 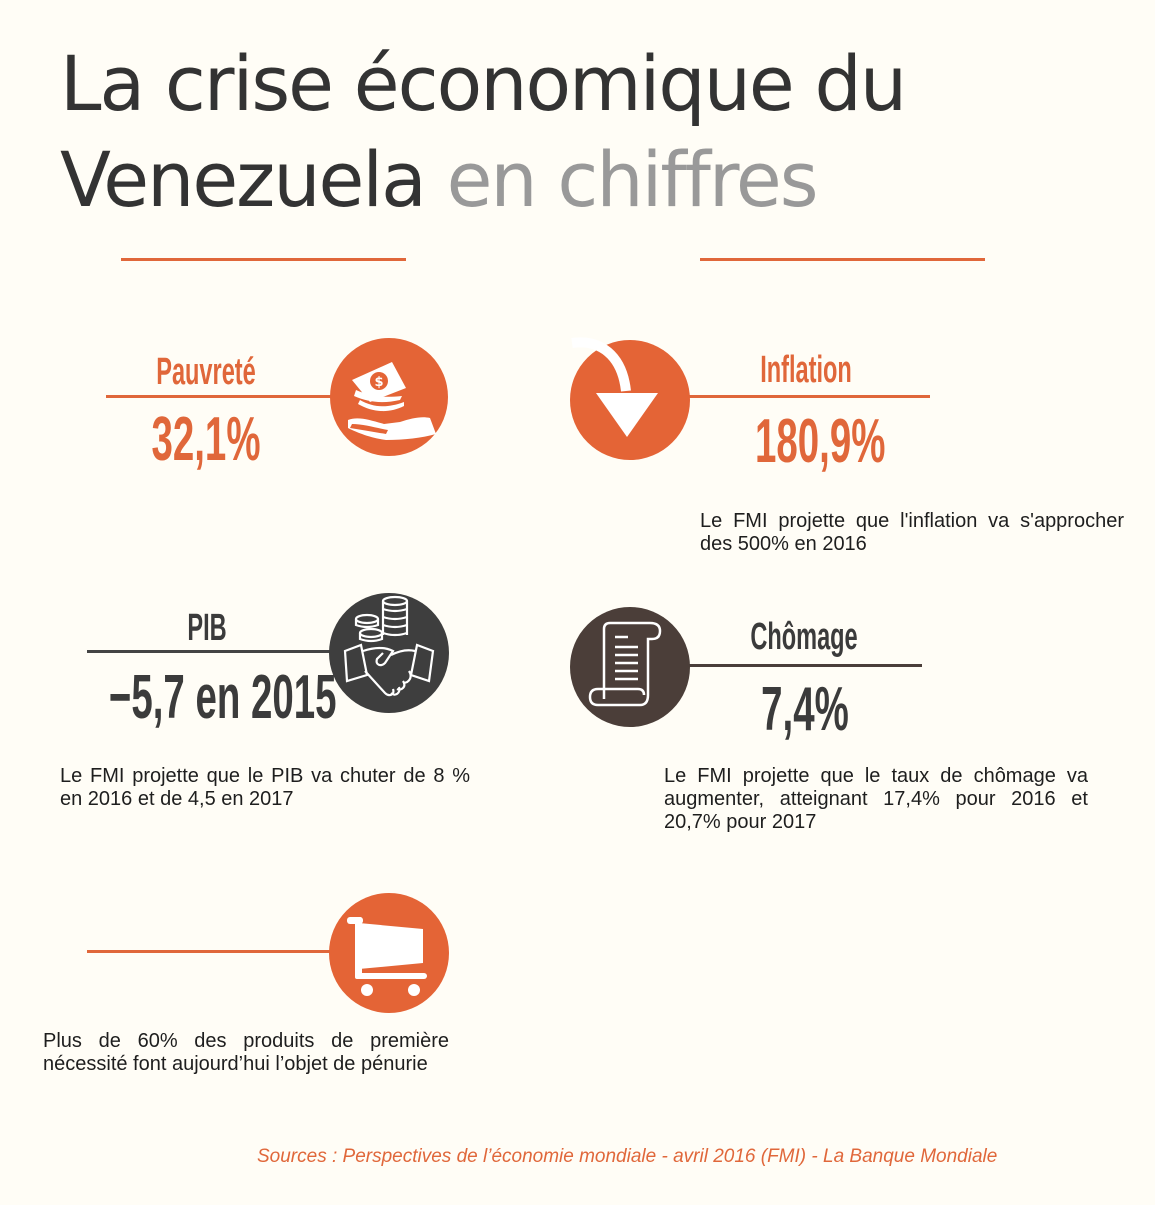 I want to click on pib-icon-circle, so click(x=389, y=653).